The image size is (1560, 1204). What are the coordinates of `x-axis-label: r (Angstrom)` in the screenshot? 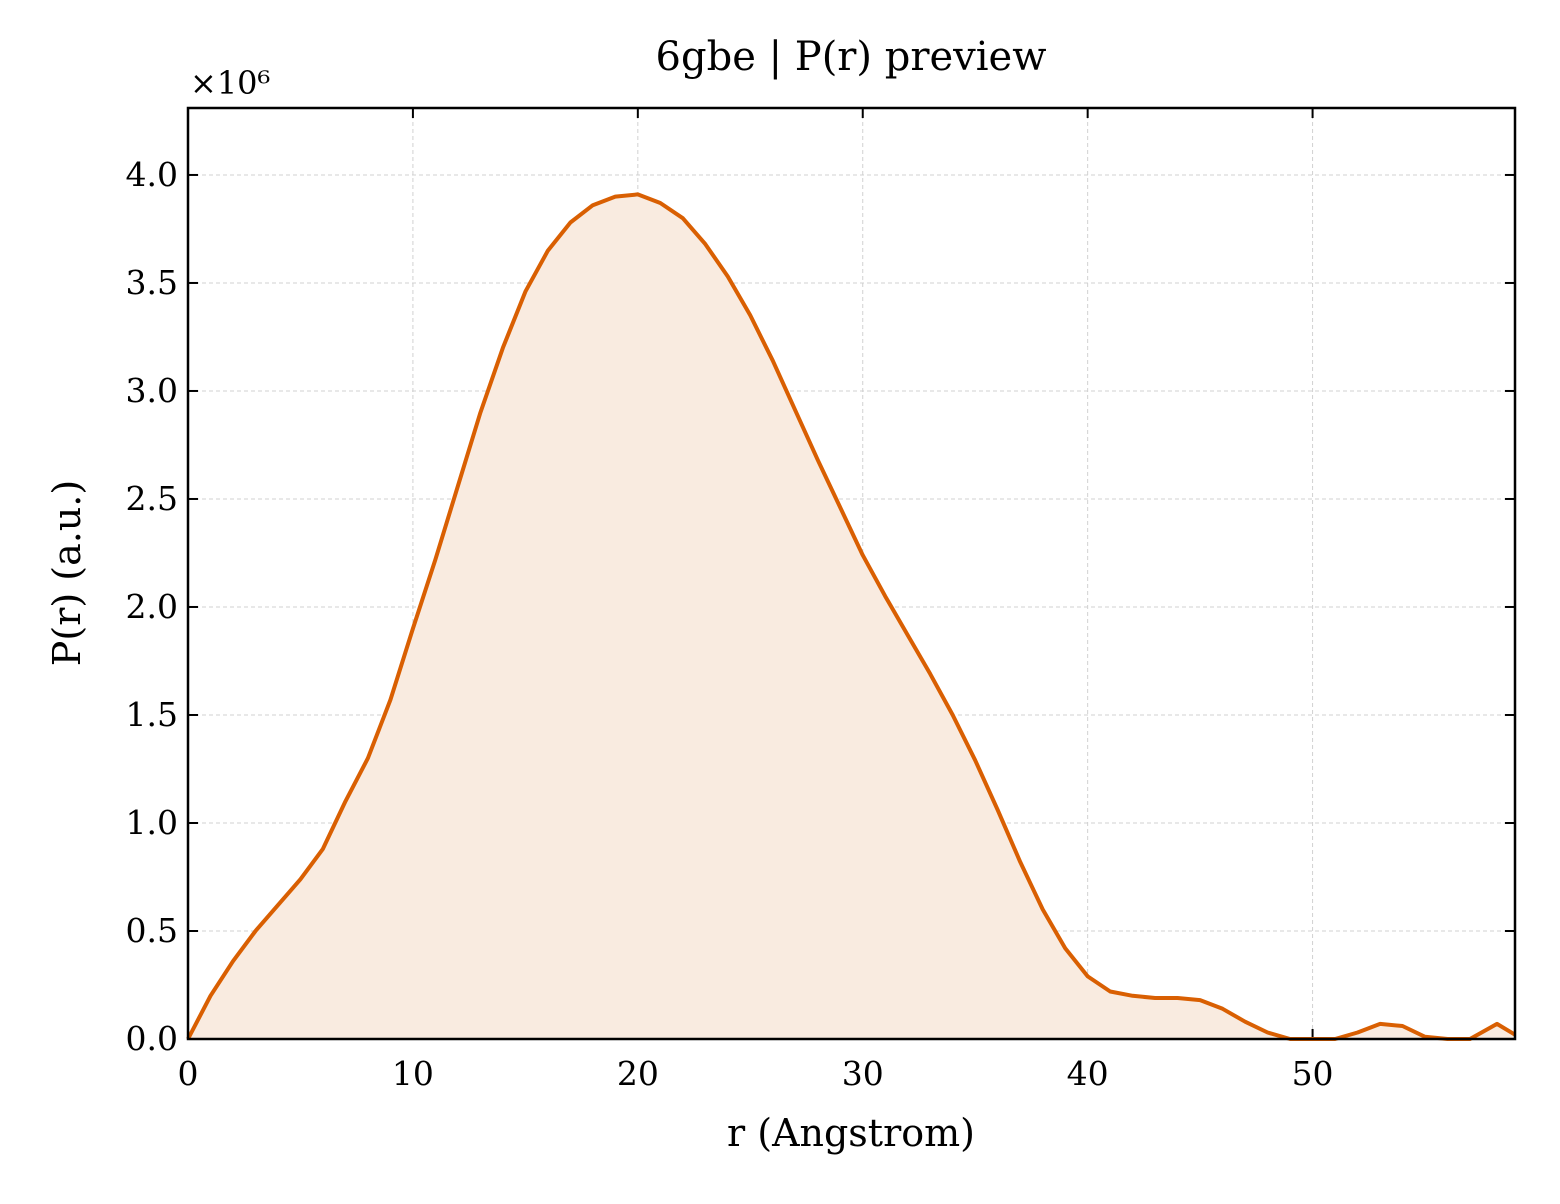 It's located at (851, 1133).